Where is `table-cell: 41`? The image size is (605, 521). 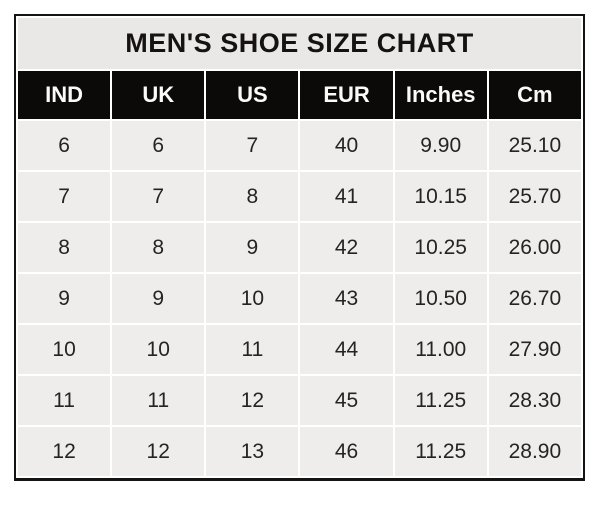 table-cell: 41 is located at coordinates (346, 196).